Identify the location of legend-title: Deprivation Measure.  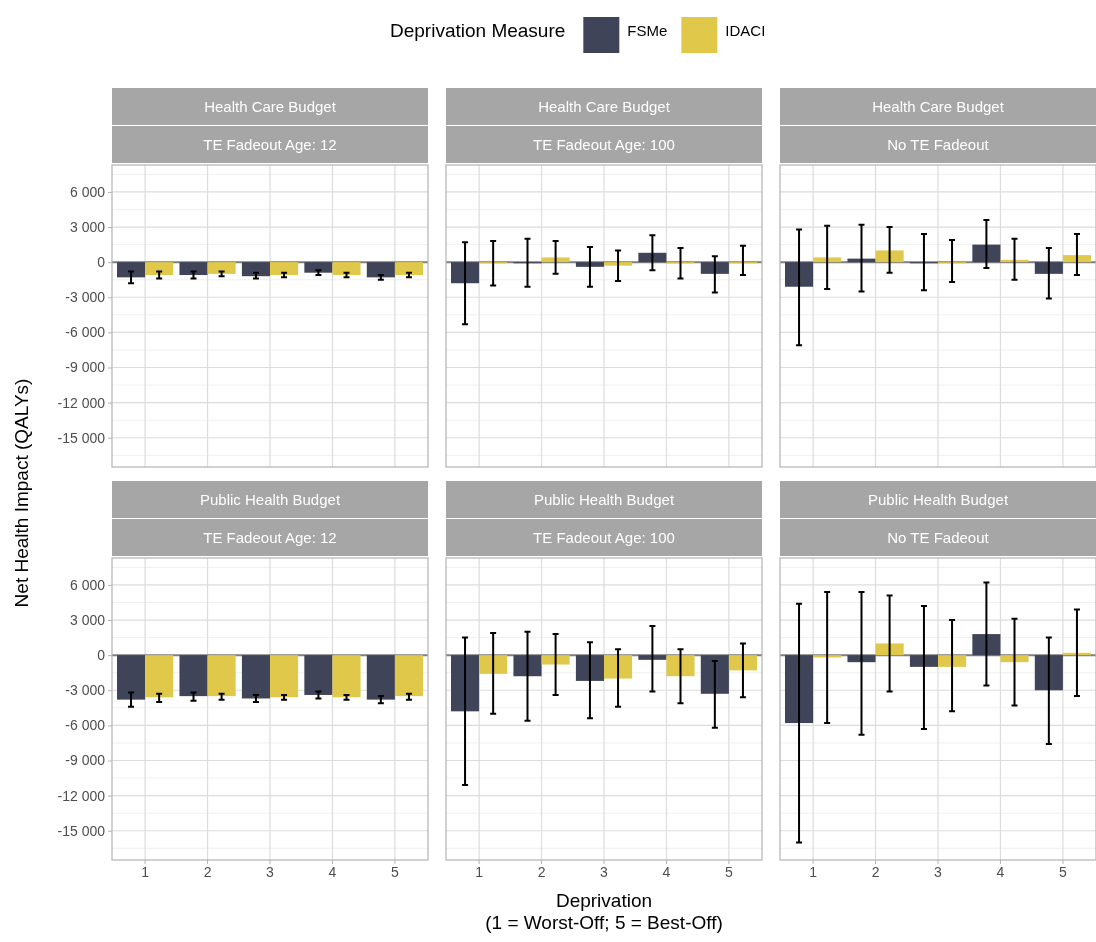
(478, 30).